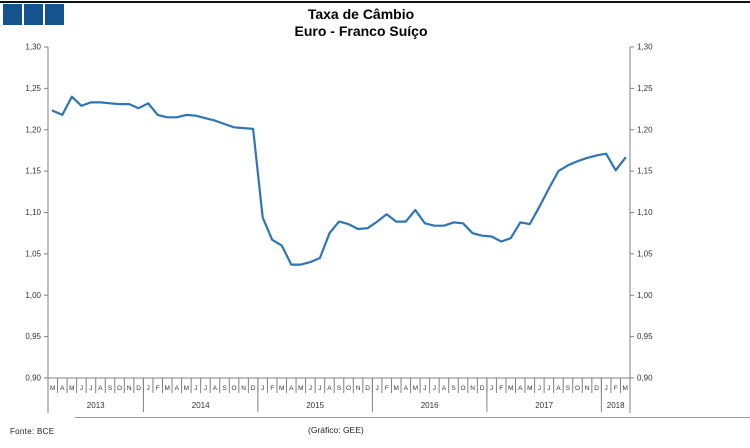 The height and width of the screenshot is (448, 750). What do you see at coordinates (201, 405) in the screenshot?
I see `svg-text: 2014` at bounding box center [201, 405].